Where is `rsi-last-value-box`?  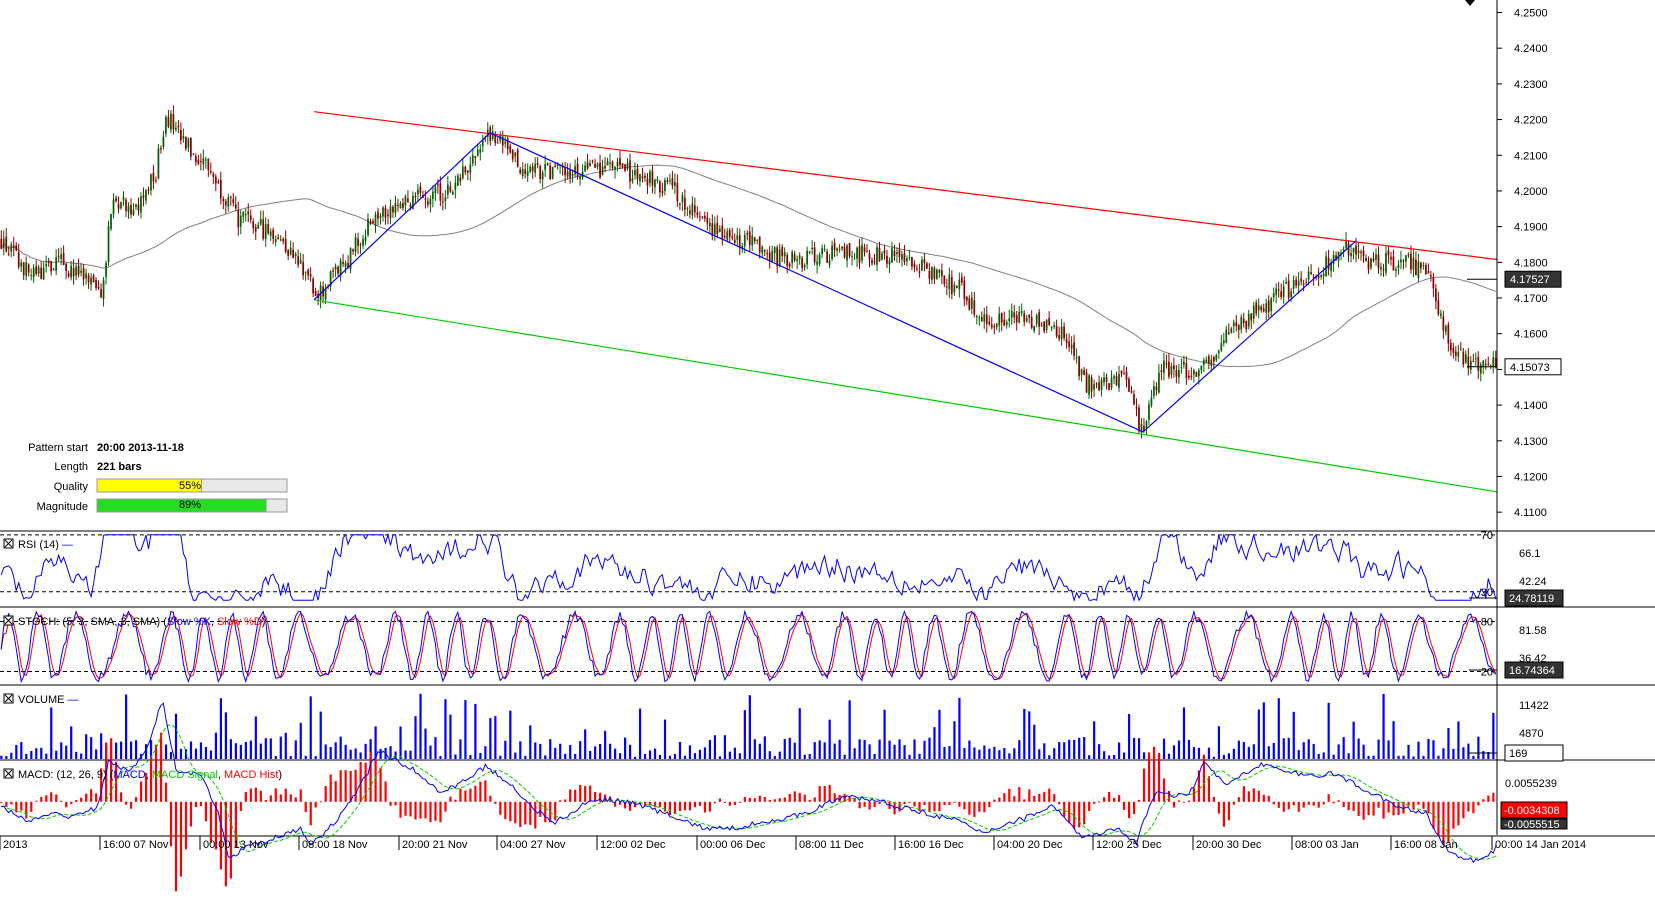 rsi-last-value-box is located at coordinates (1534, 598).